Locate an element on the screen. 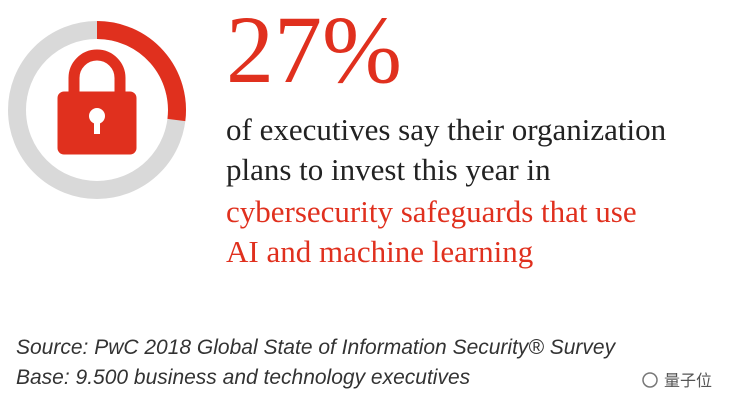 The height and width of the screenshot is (418, 751). statement-line: of executives say their organization is located at coordinates (446, 129).